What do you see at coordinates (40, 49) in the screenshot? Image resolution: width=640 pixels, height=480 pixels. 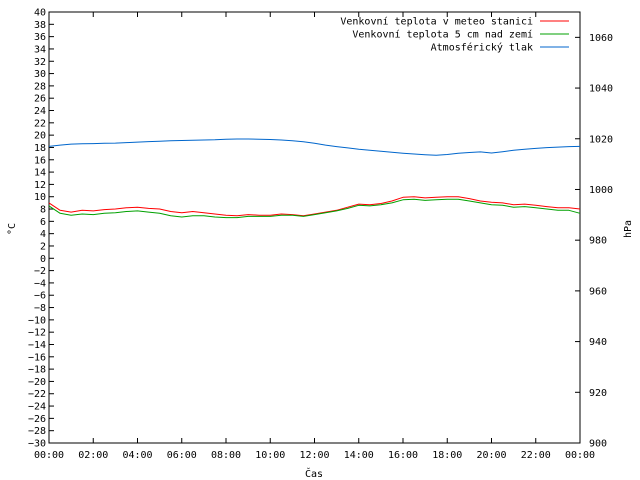 I see `left-tick-label: 34` at bounding box center [40, 49].